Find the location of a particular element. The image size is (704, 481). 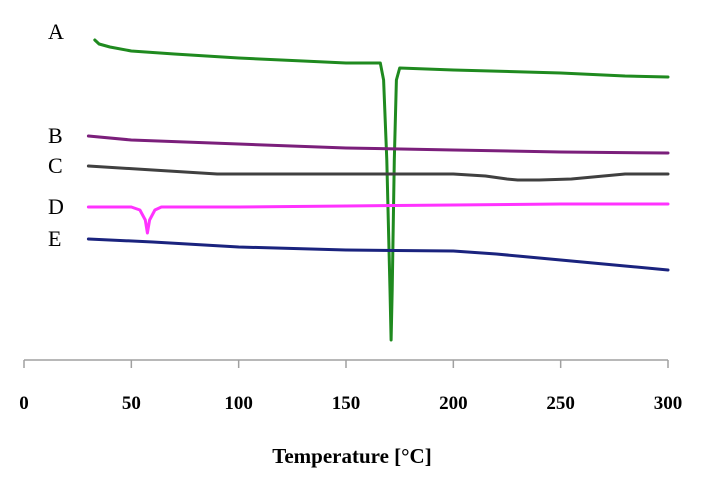

series-line-c is located at coordinates (378, 173).